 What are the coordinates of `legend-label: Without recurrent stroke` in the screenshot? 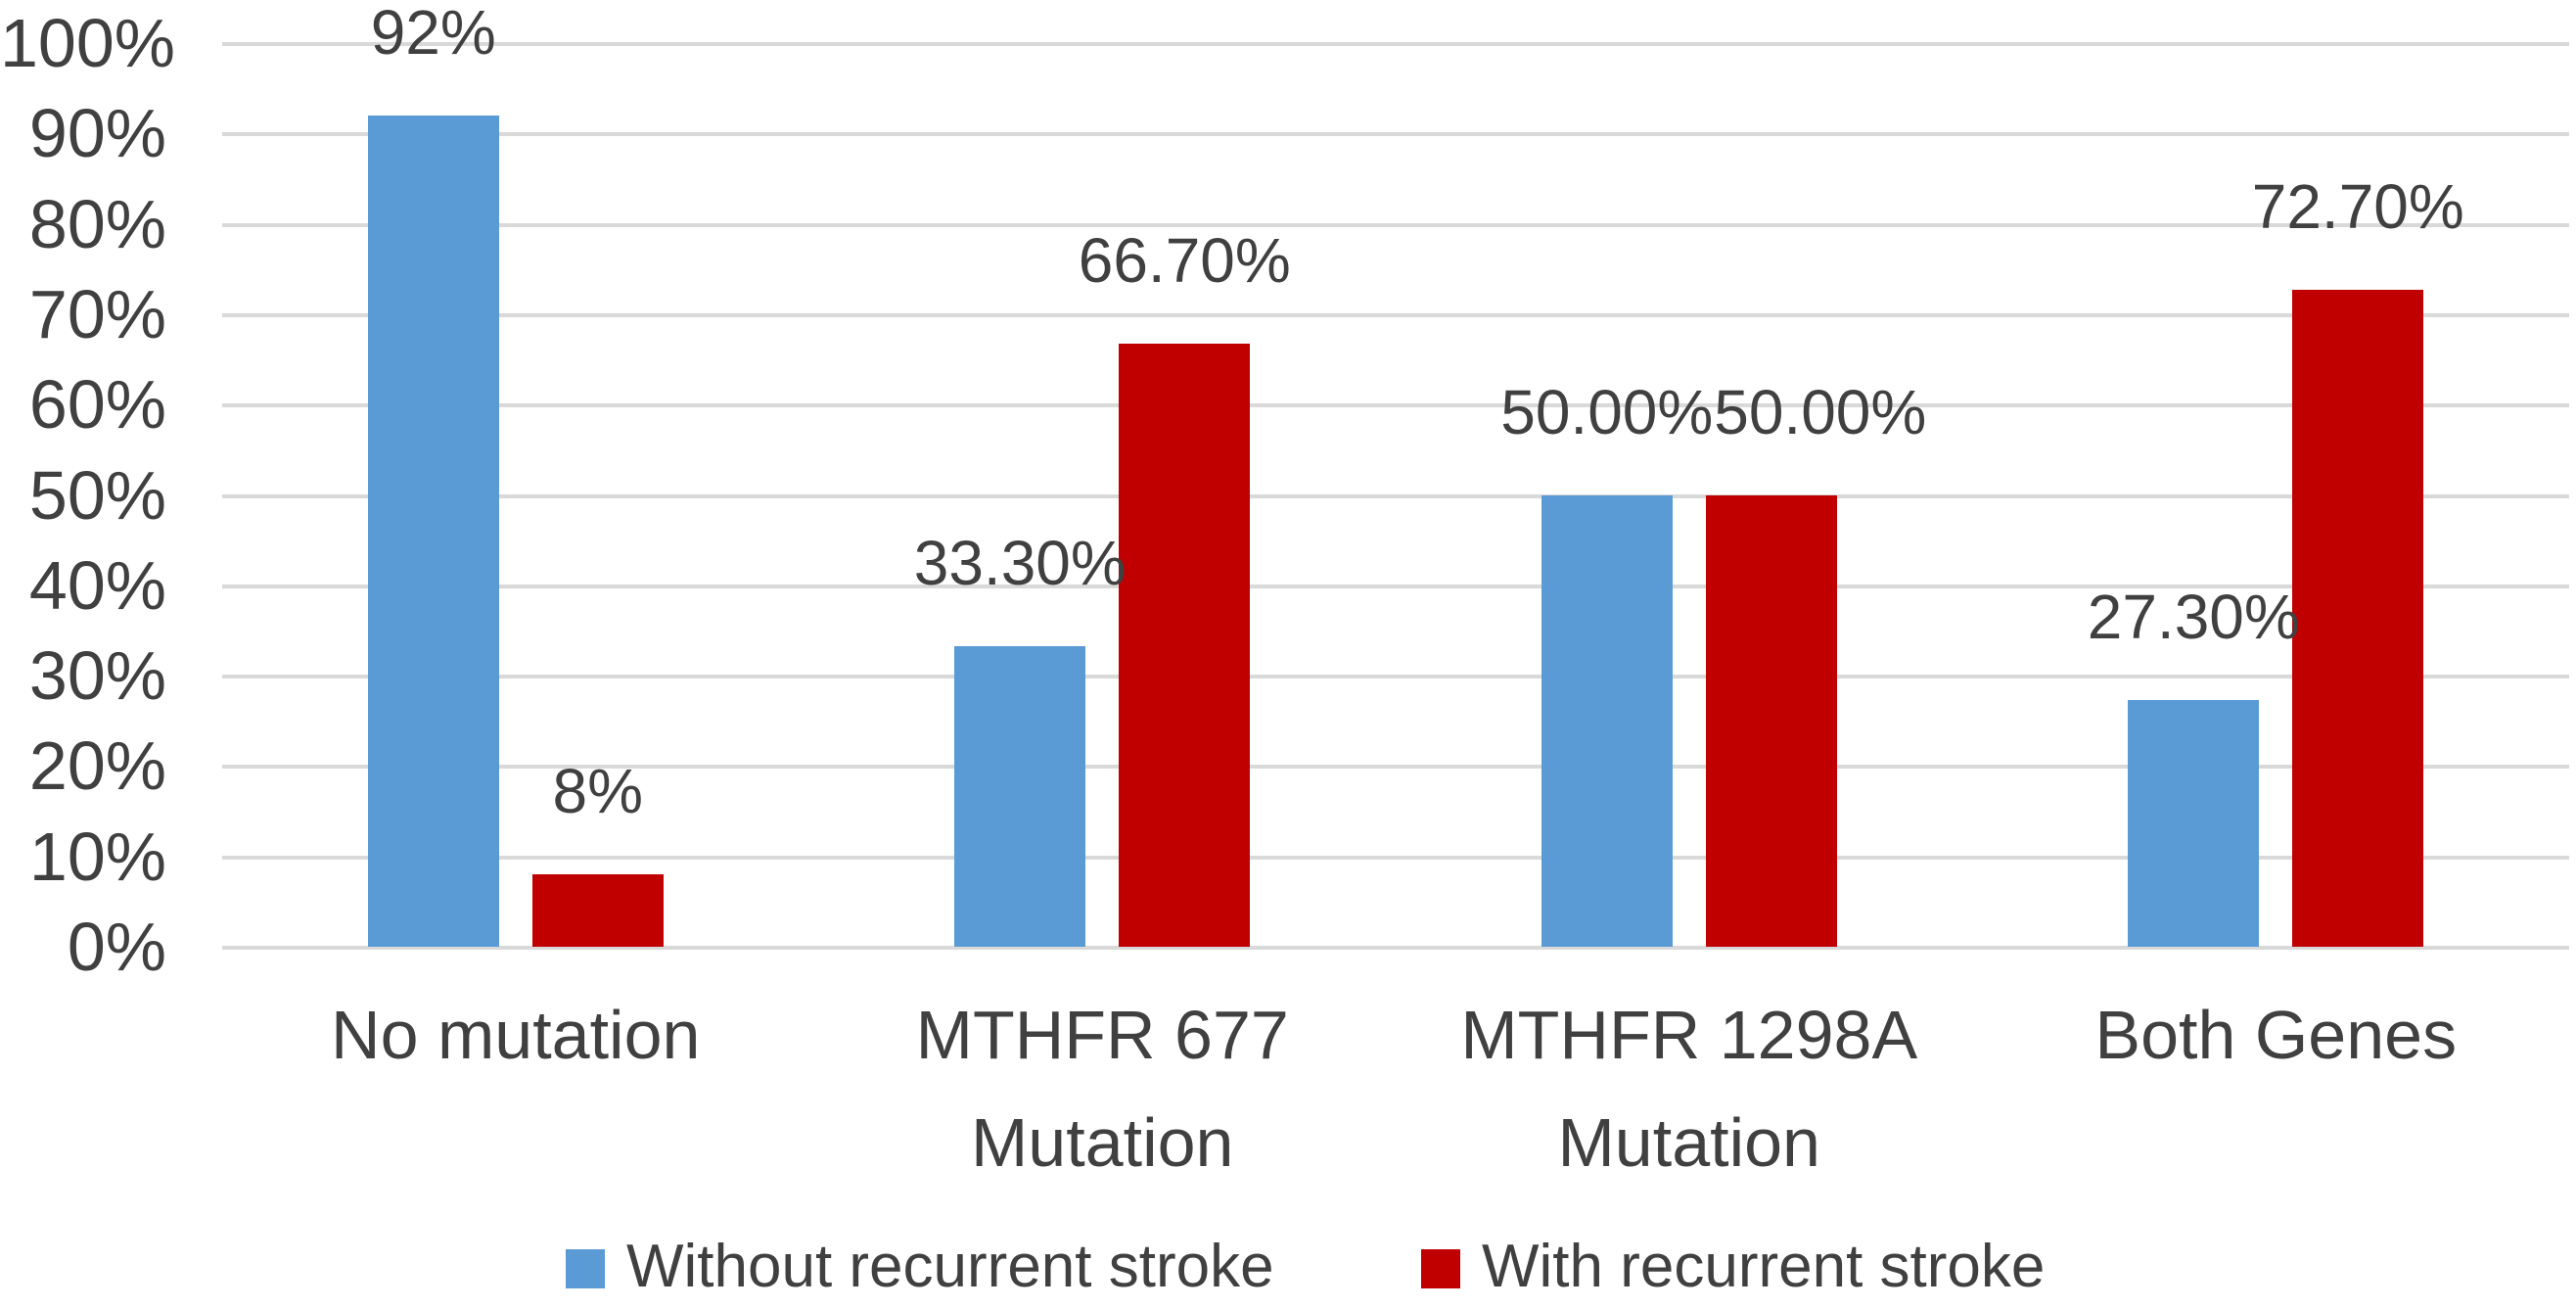 It's located at (950, 1266).